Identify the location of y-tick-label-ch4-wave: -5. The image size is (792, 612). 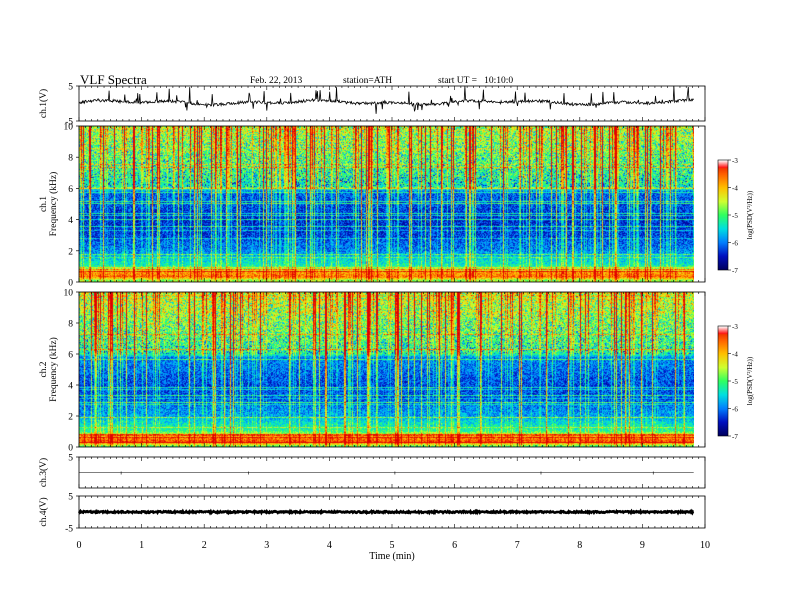
(69, 530).